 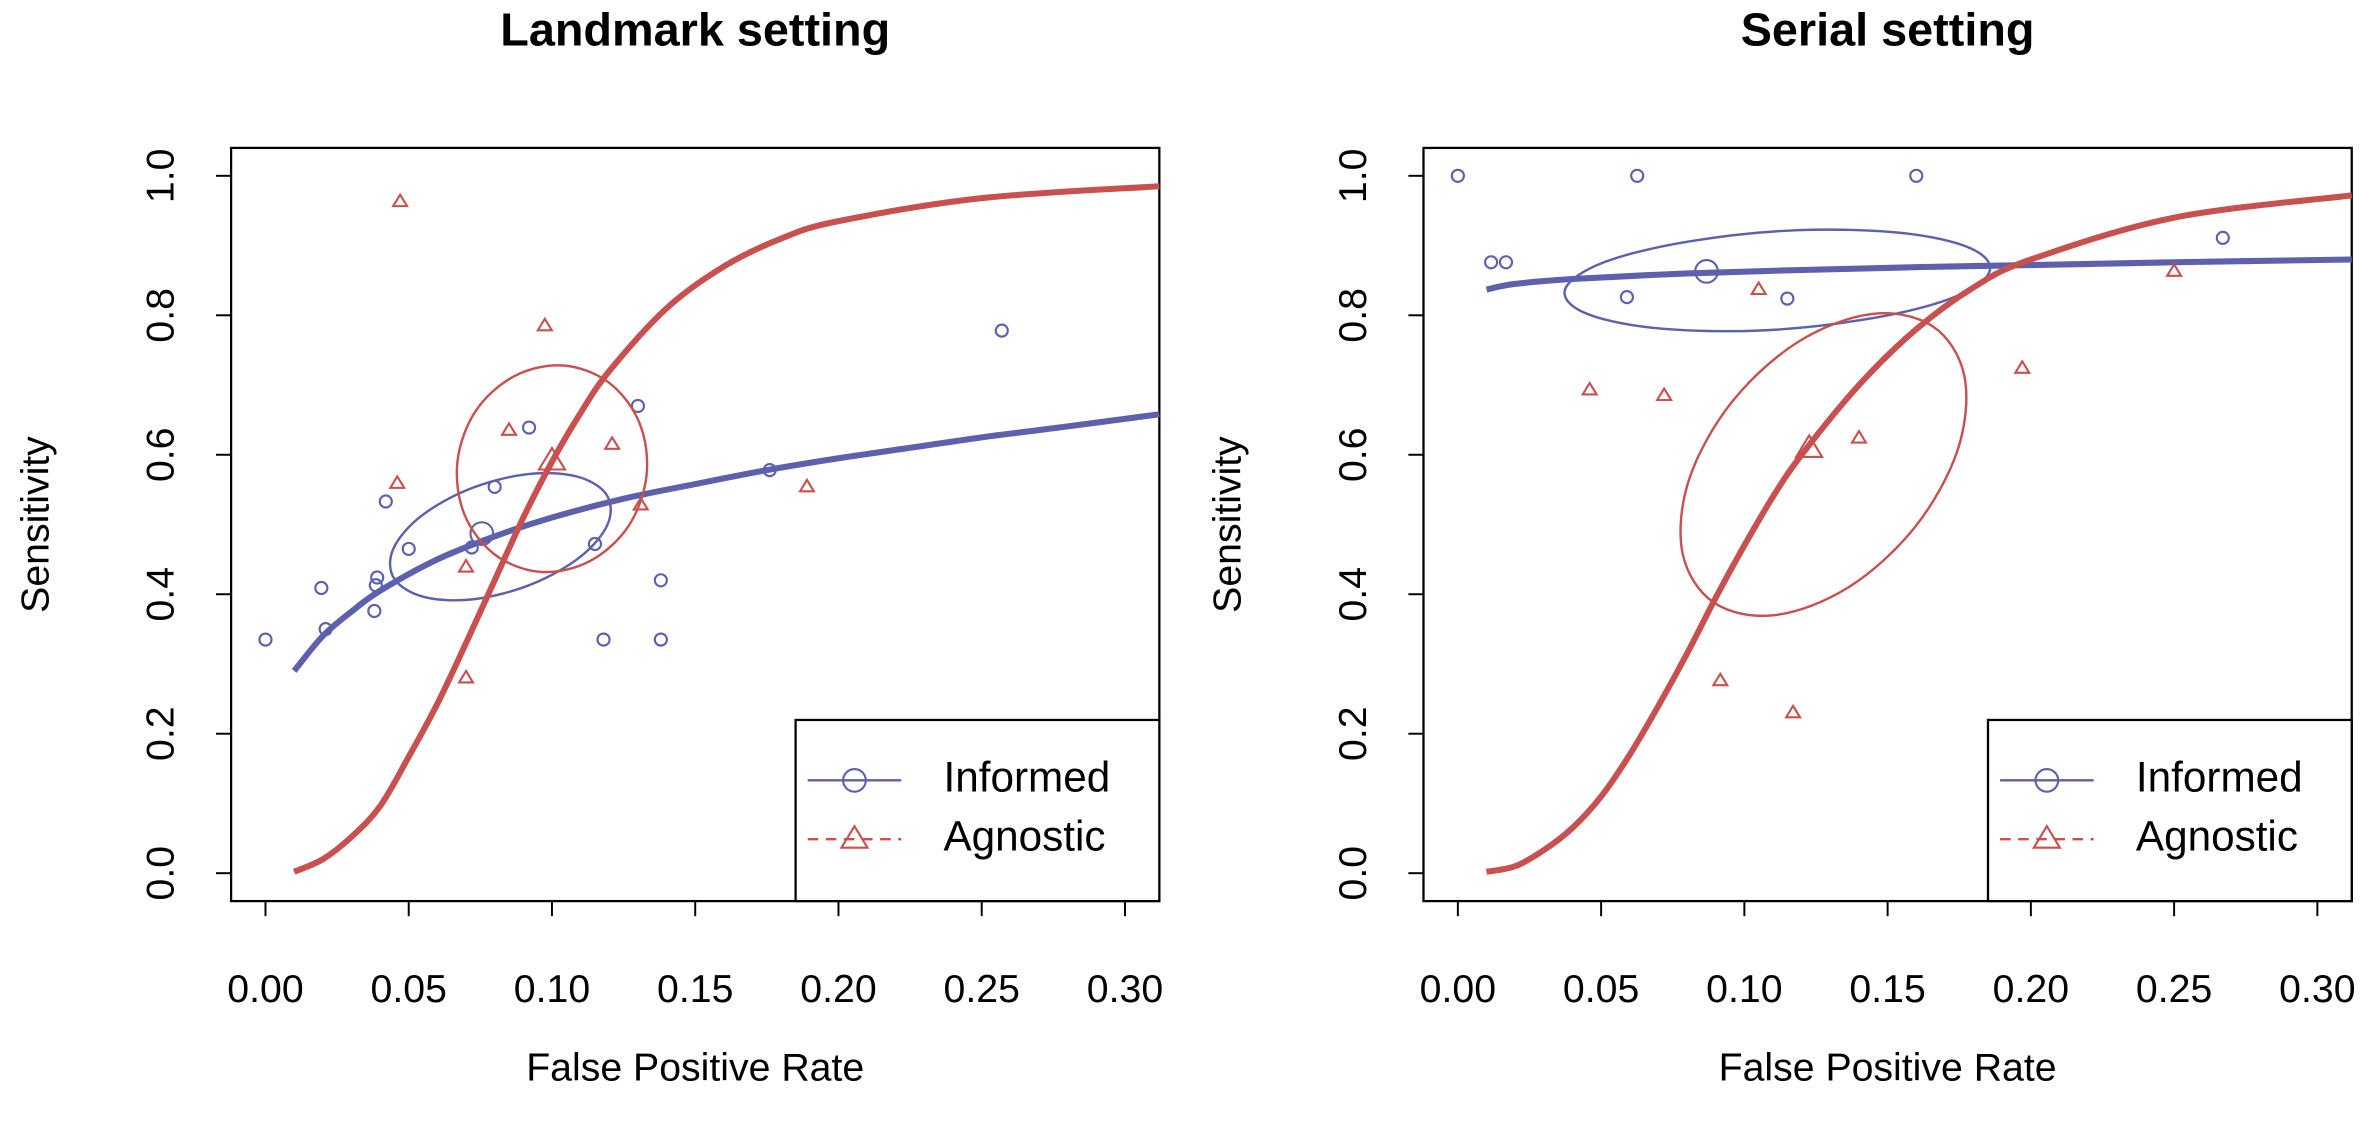 I want to click on chart-title: Serial setting, so click(x=1888, y=29).